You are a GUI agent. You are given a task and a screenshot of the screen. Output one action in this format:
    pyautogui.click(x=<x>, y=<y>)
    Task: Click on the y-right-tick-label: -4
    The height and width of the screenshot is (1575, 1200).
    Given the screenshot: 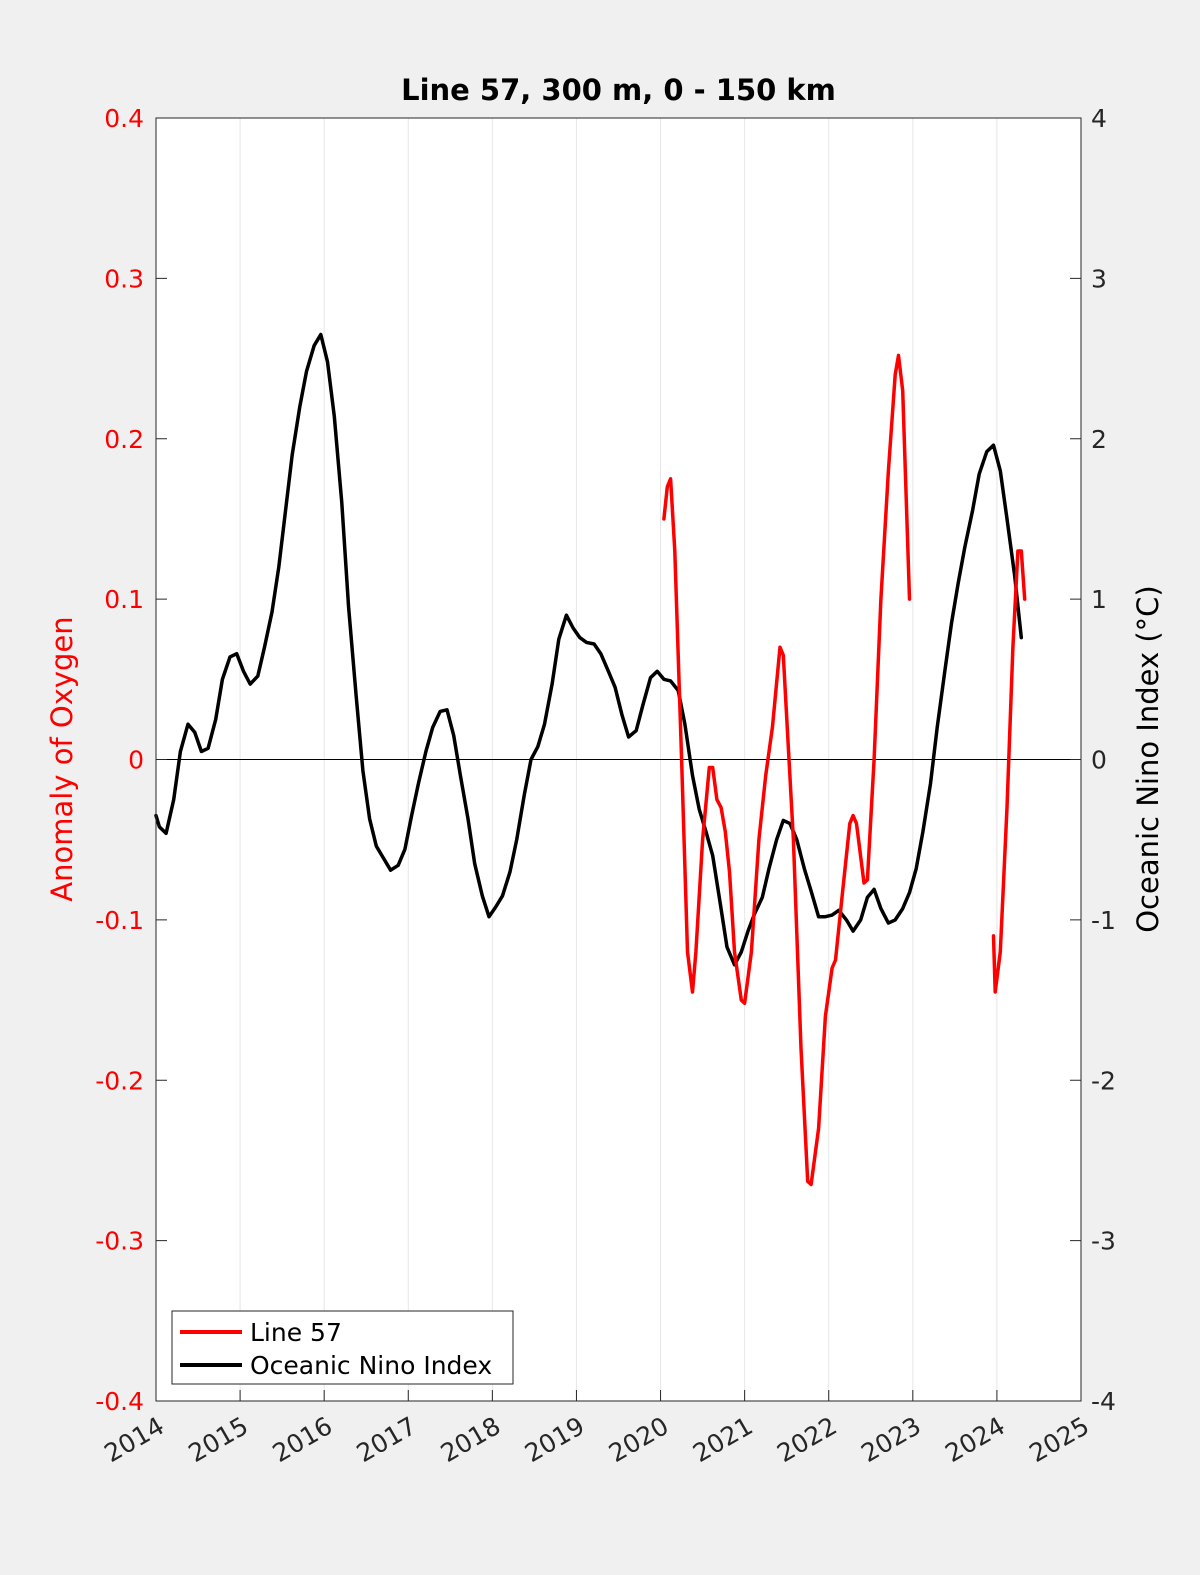 What is the action you would take?
    pyautogui.click(x=1103, y=1401)
    